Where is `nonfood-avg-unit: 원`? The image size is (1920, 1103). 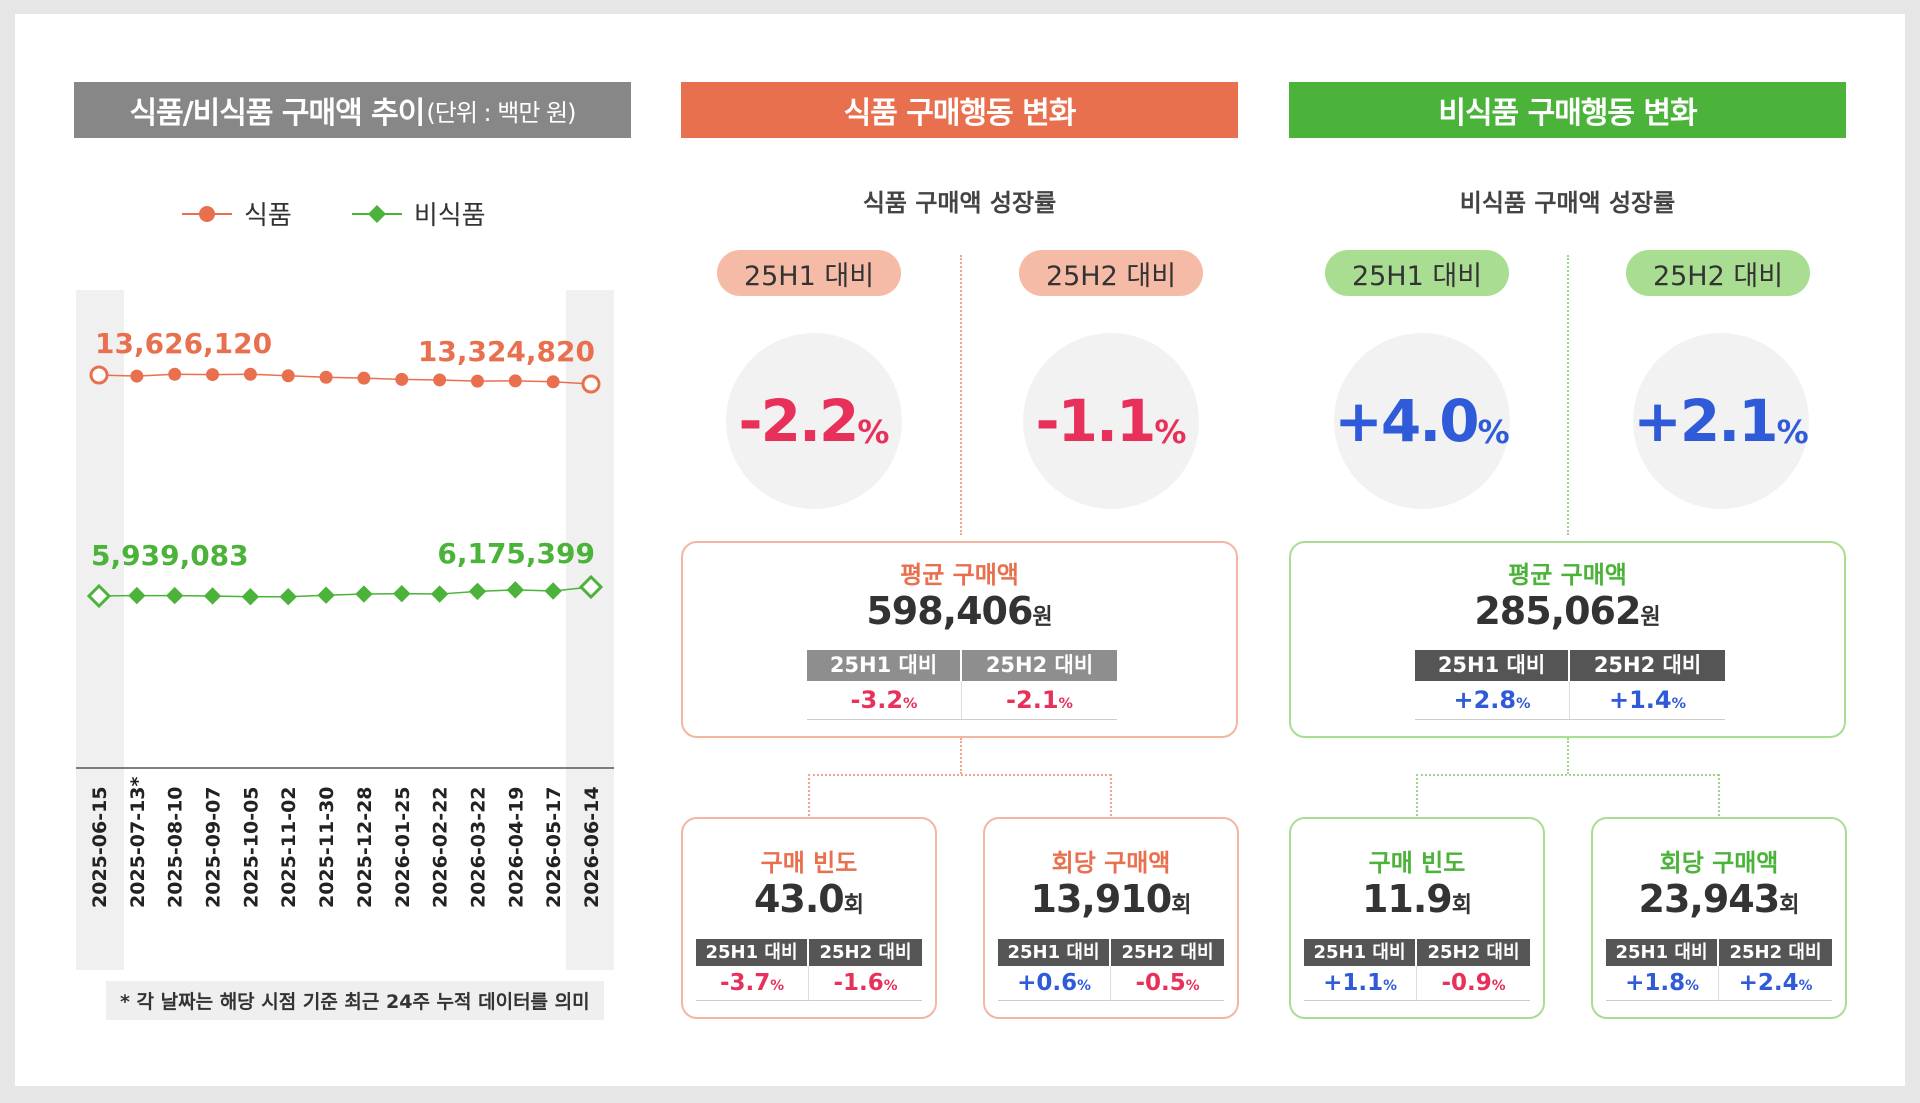
nonfood-avg-unit: 원 is located at coordinates (1650, 617).